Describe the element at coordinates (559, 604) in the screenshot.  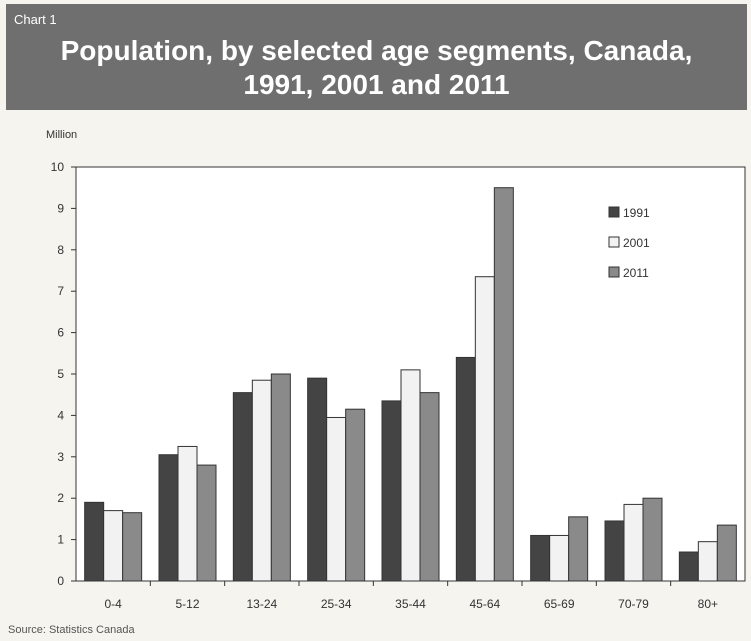
I see `x-tick-label: 65-69` at that location.